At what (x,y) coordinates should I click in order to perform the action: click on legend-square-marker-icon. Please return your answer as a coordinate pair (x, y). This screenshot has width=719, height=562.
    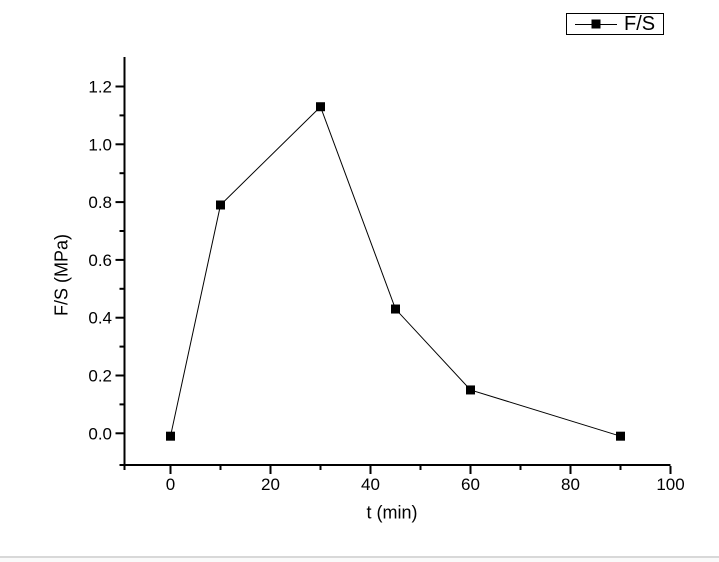
    Looking at the image, I should click on (596, 24).